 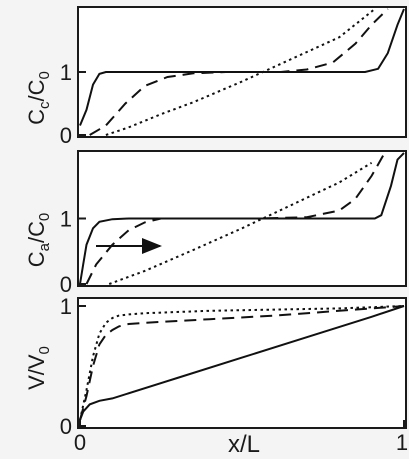 What do you see at coordinates (66, 72) in the screenshot?
I see `panel-1-ytick-label-1: 1` at bounding box center [66, 72].